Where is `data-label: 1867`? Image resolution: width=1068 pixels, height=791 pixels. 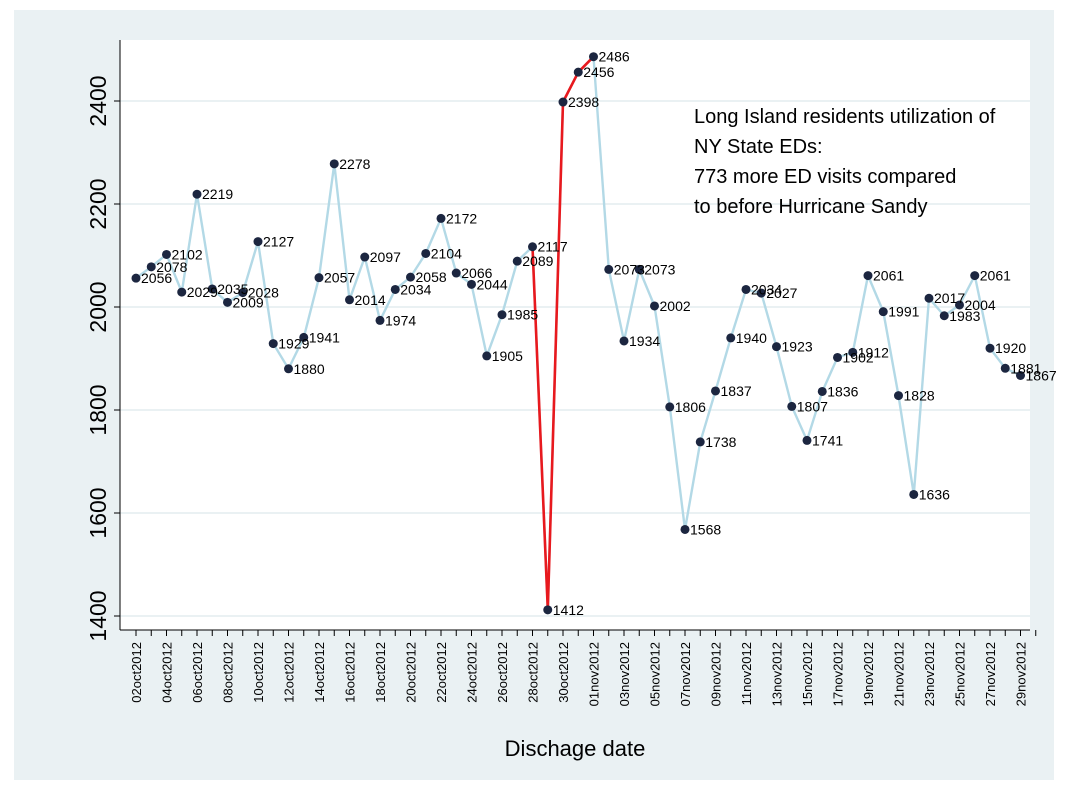
data-label: 1867 is located at coordinates (1041, 375).